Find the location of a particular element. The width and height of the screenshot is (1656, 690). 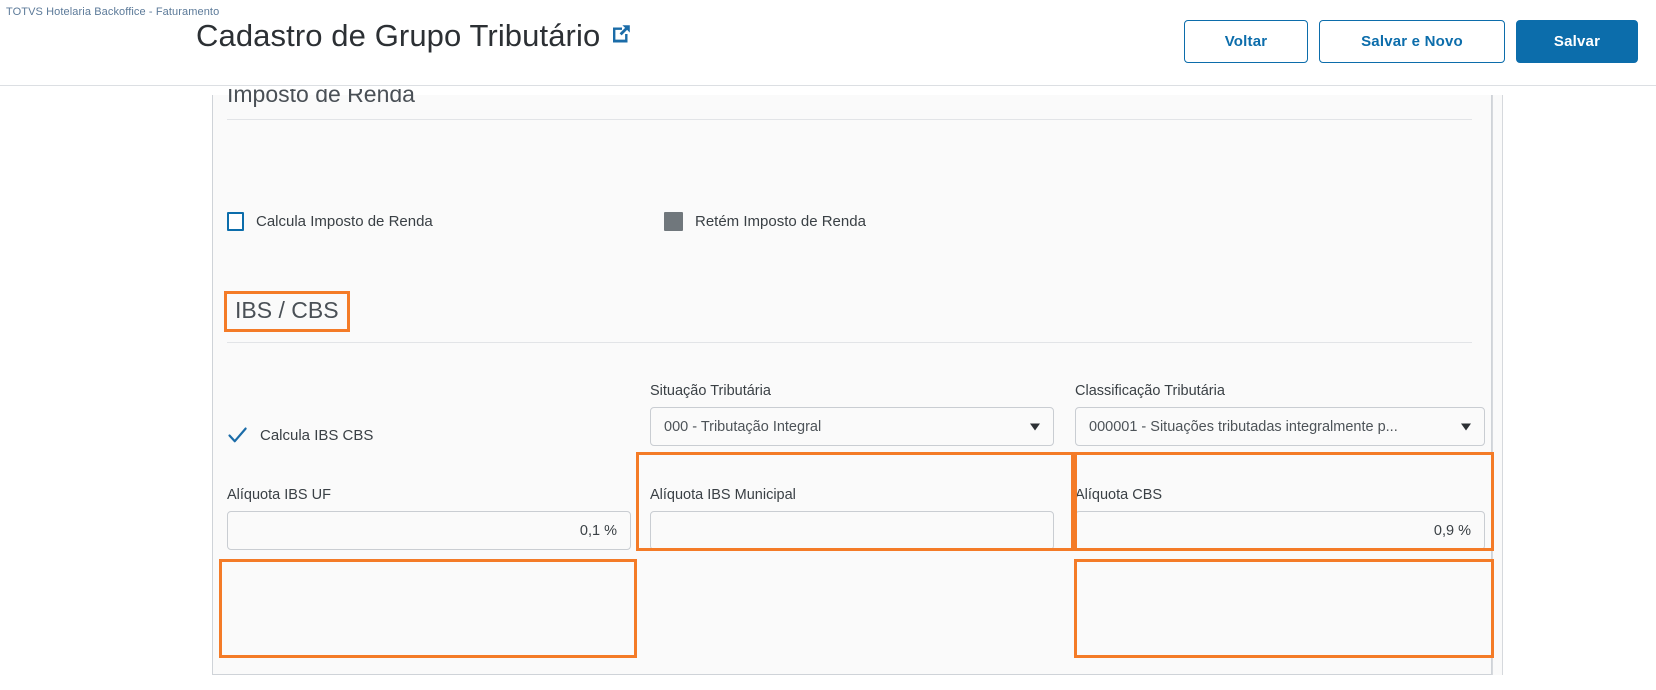

section-divider-imposto-renda is located at coordinates (849, 119).